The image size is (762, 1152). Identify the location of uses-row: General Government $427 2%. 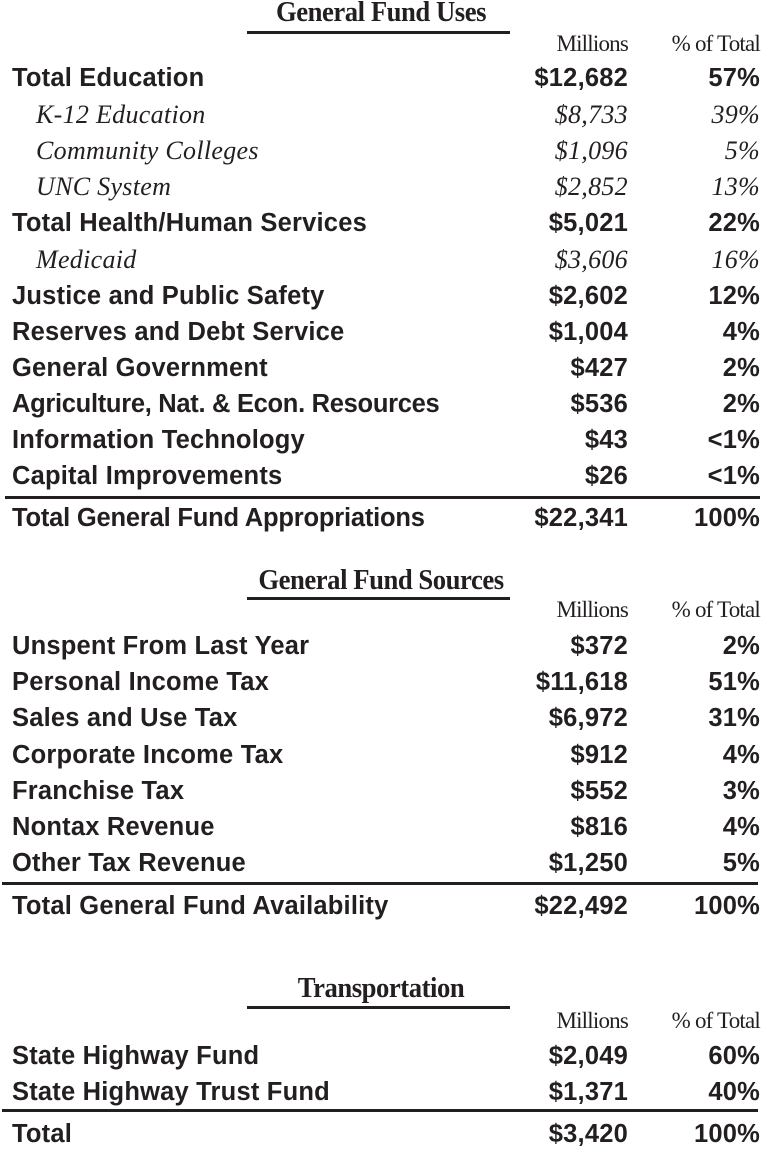
(381, 368).